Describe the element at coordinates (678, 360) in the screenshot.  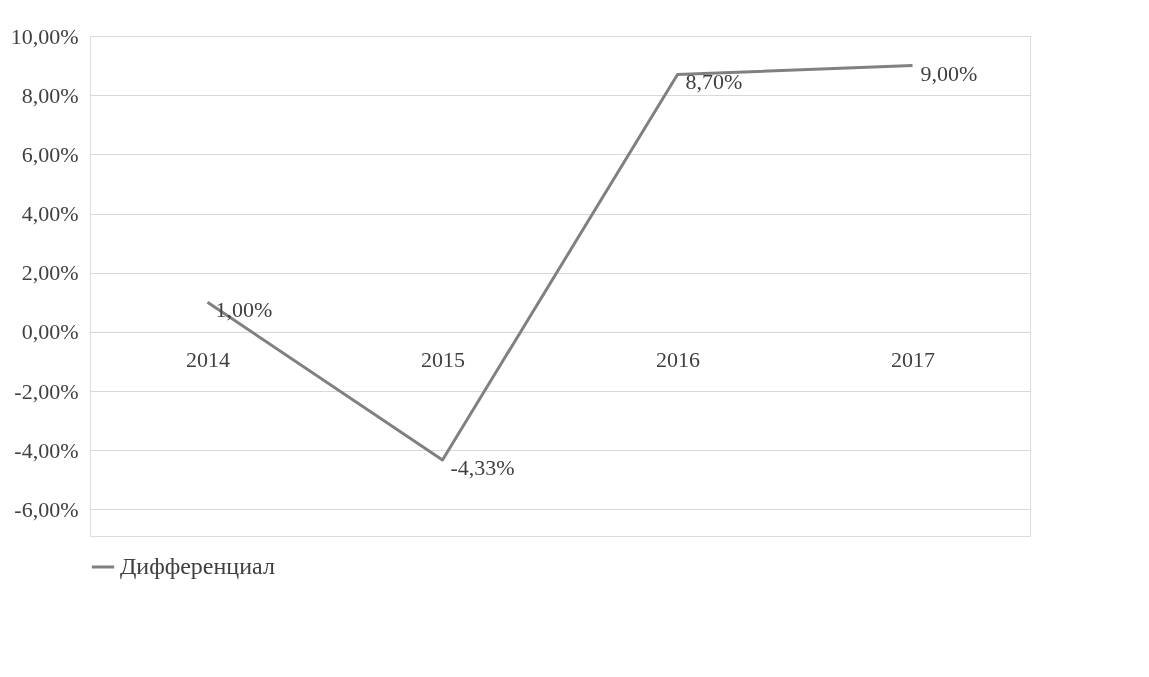
I see `x-tick-label: 2016` at that location.